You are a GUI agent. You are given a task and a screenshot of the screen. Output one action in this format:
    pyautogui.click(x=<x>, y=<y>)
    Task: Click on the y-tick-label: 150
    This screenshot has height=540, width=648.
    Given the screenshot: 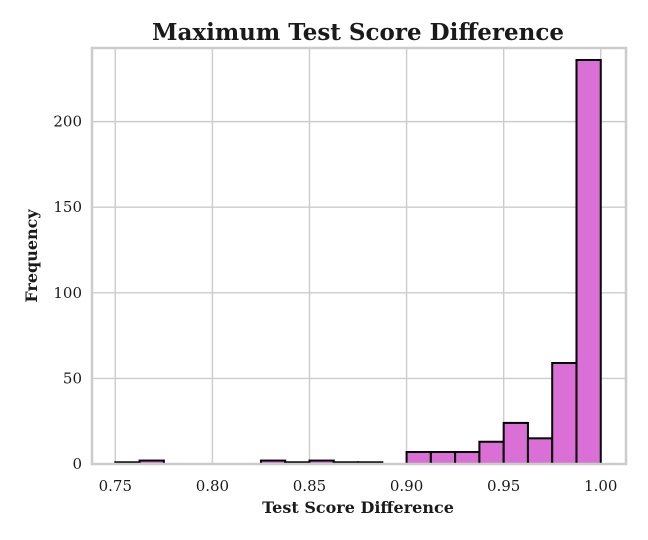 What is the action you would take?
    pyautogui.click(x=67, y=207)
    